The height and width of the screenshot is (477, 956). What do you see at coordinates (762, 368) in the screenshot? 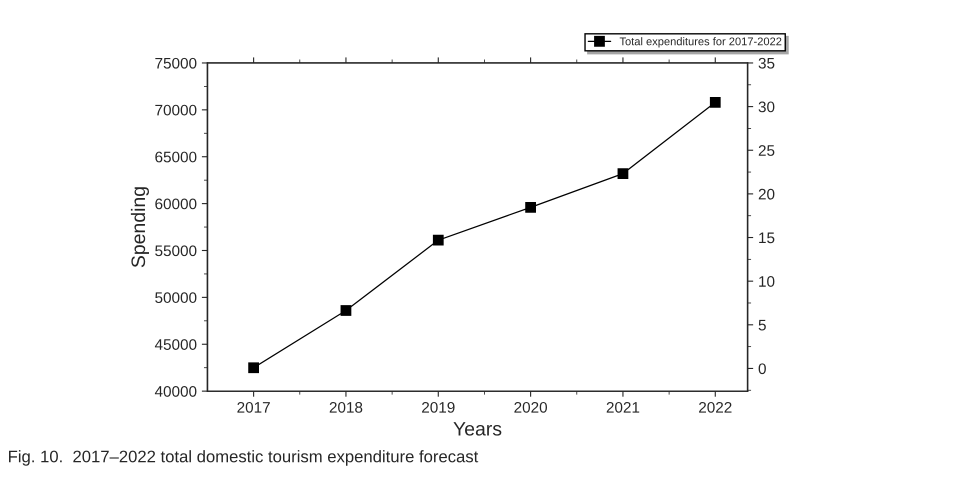
I see `y2-tick-label: 0` at bounding box center [762, 368].